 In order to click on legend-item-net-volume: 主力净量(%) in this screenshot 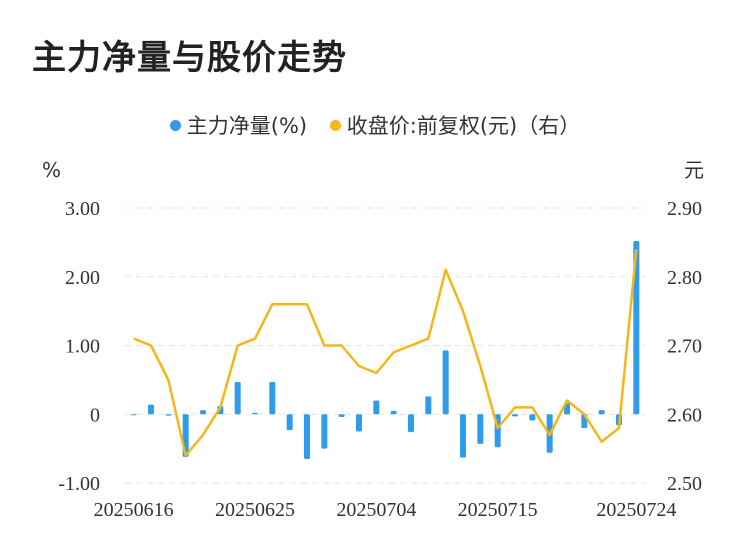, I will do `click(238, 125)`.